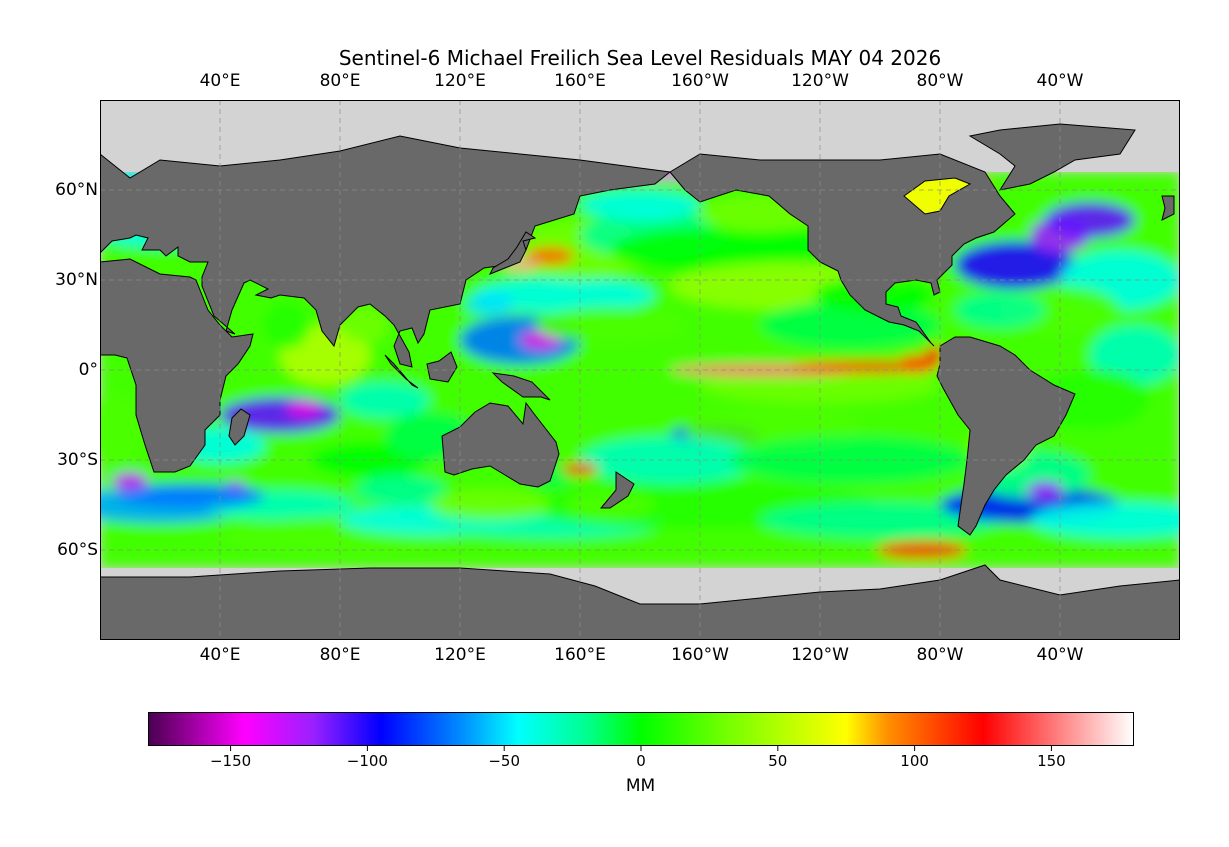 Image resolution: width=1229 pixels, height=847 pixels. What do you see at coordinates (77, 550) in the screenshot?
I see `lat-tick-label: 60°S` at bounding box center [77, 550].